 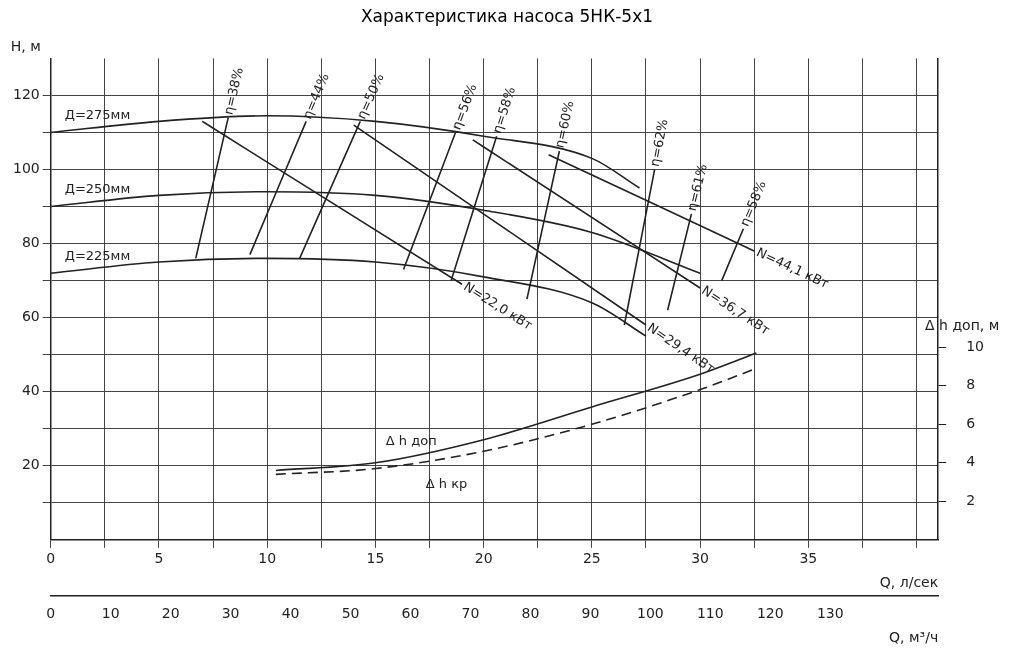 What do you see at coordinates (914, 637) in the screenshot?
I see `x2-axis-title: Q, м³/ч` at bounding box center [914, 637].